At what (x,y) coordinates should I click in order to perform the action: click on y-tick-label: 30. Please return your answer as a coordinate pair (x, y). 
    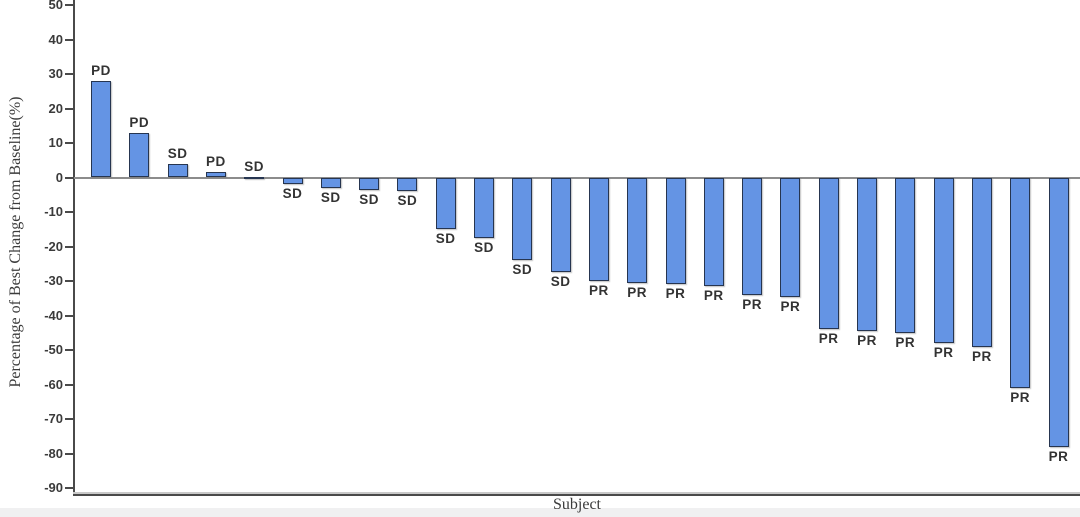
    Looking at the image, I should click on (55, 73).